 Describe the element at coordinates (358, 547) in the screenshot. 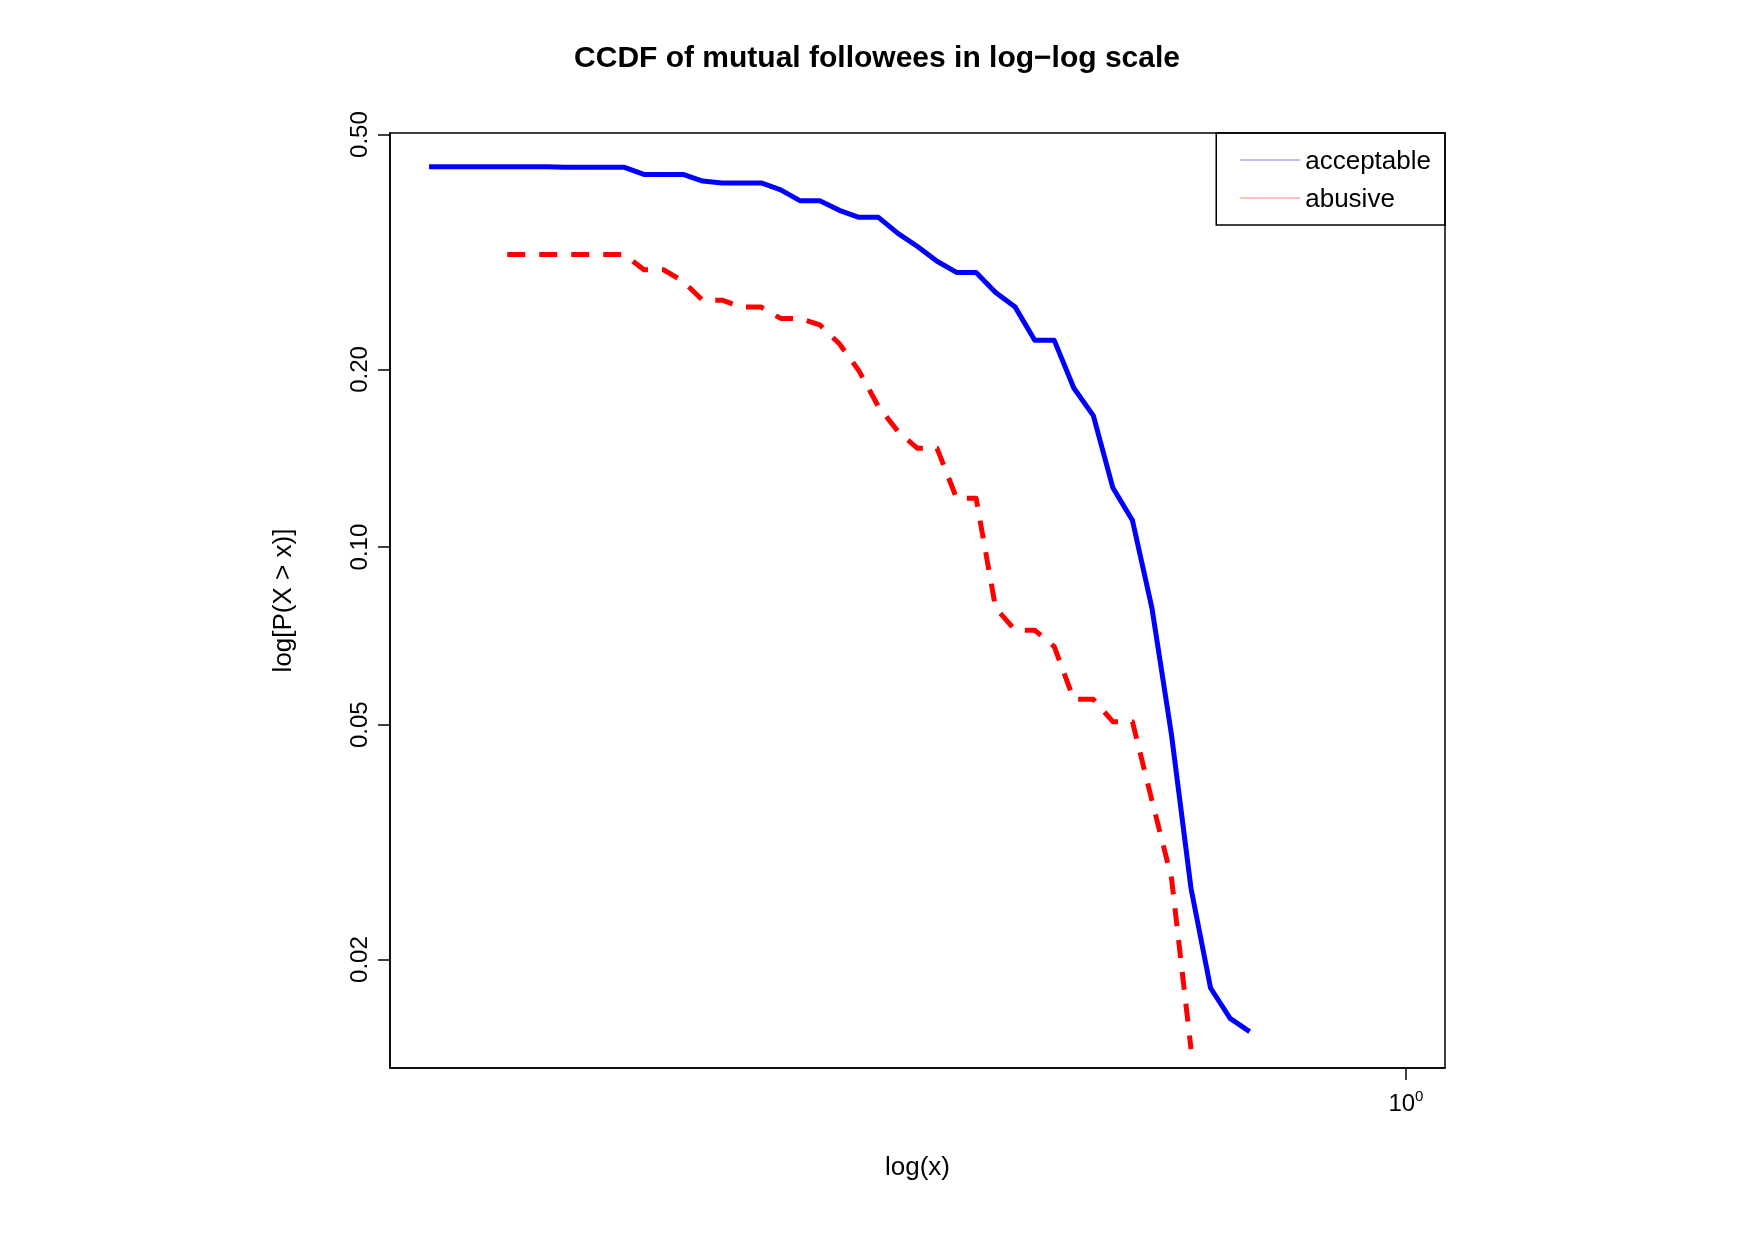

I see `y-tick-label: 0.10` at that location.